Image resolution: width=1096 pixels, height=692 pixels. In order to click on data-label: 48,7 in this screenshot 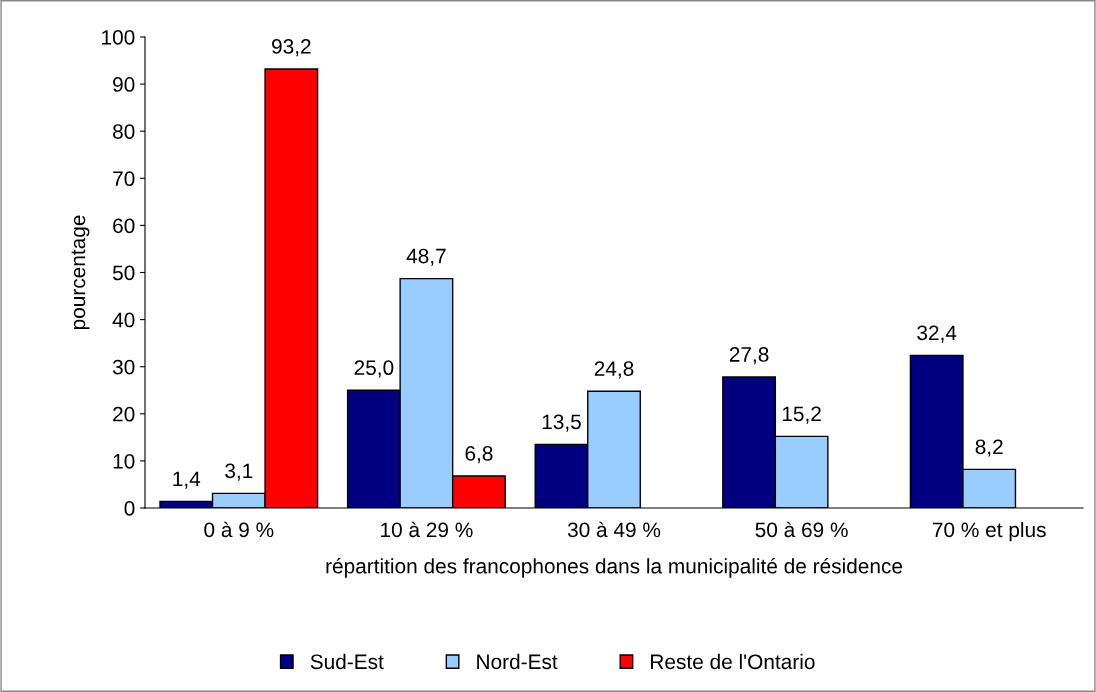, I will do `click(426, 257)`.